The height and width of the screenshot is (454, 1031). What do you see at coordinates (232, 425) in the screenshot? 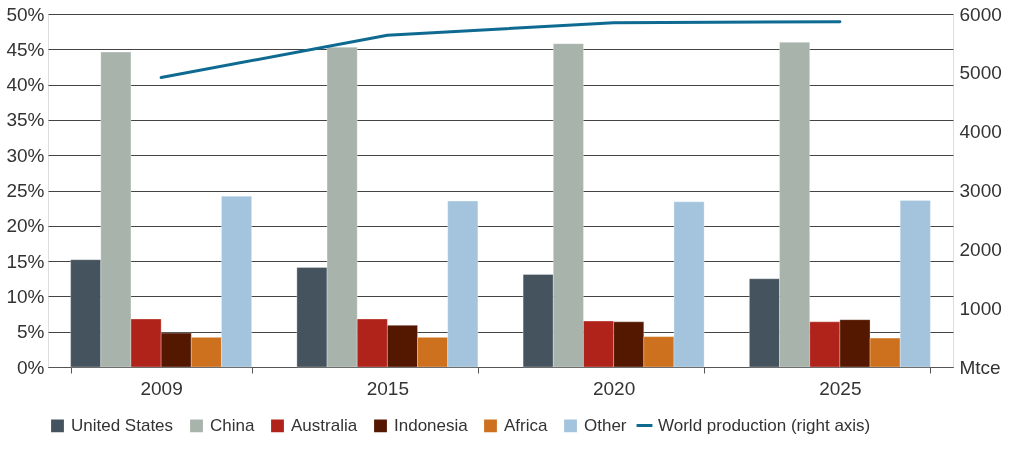
I see `legend-label: China` at bounding box center [232, 425].